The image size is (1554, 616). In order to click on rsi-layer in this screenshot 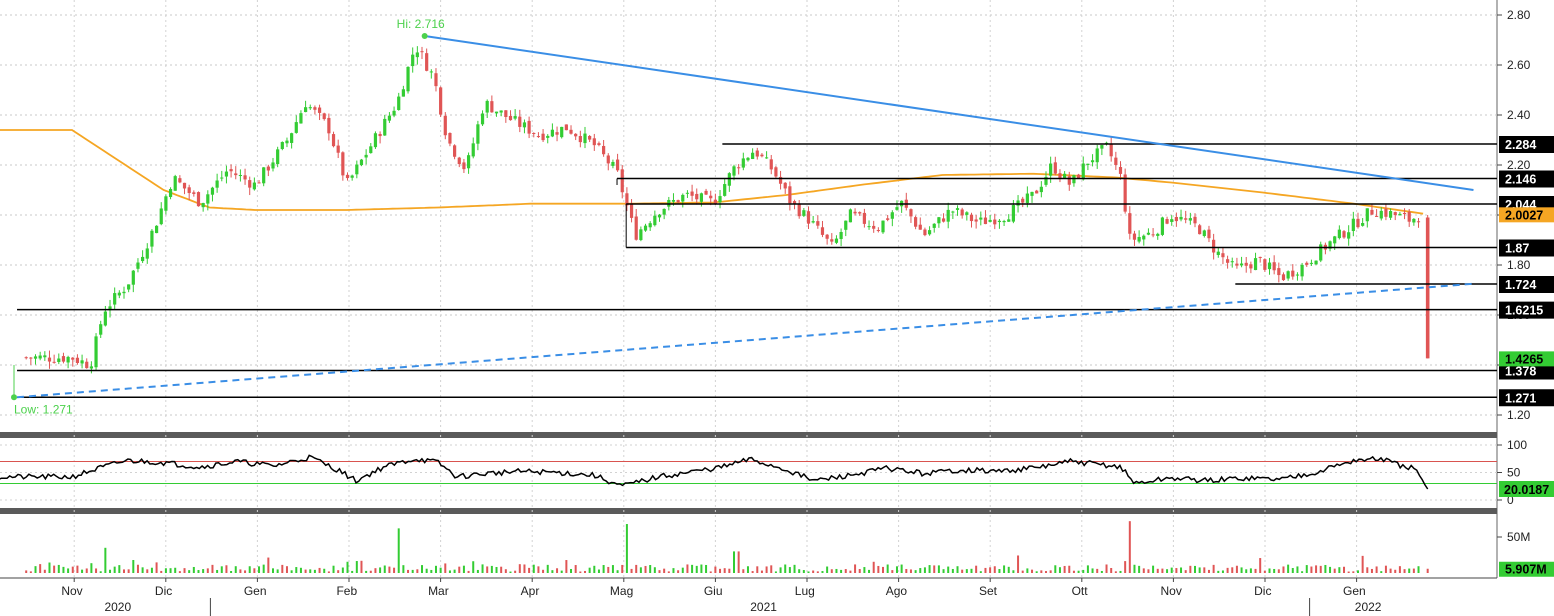, I will do `click(748, 472)`.